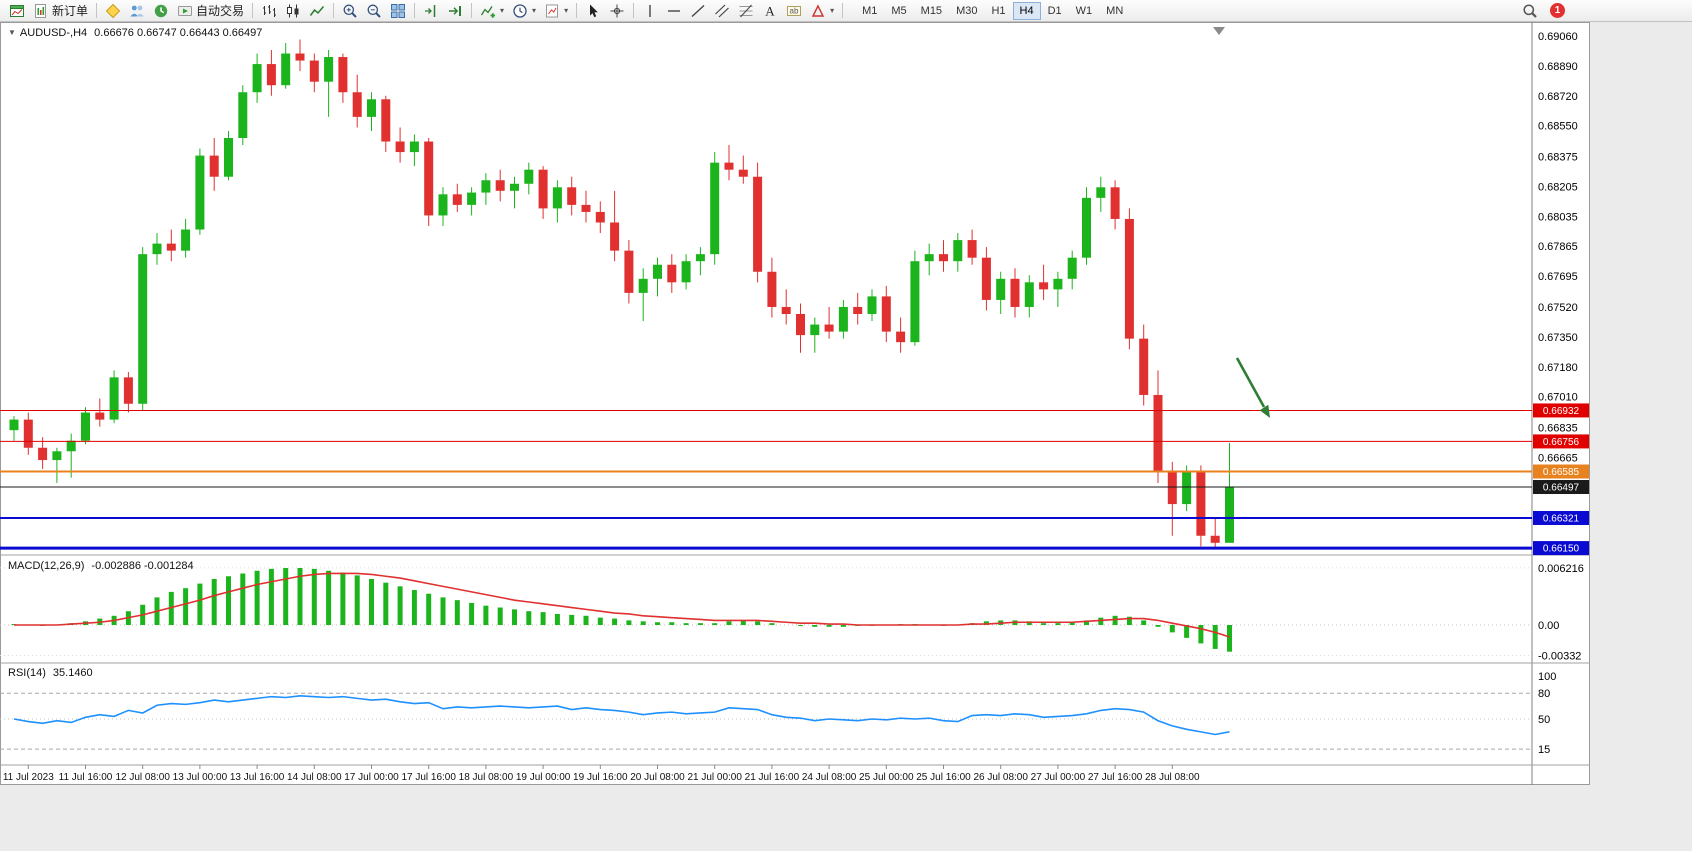  Describe the element at coordinates (869, 11) in the screenshot. I see `timeframe-m1-button: M1` at that location.